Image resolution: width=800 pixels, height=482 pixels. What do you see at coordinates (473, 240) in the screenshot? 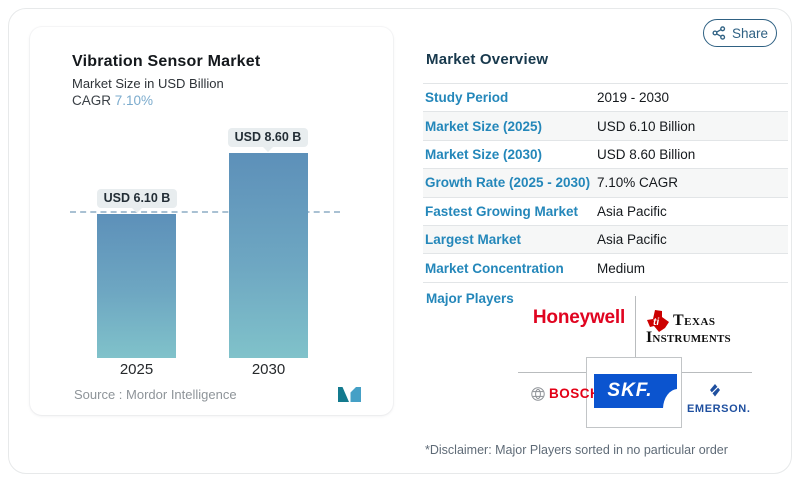
I see `row-label: Largest Market` at bounding box center [473, 240].